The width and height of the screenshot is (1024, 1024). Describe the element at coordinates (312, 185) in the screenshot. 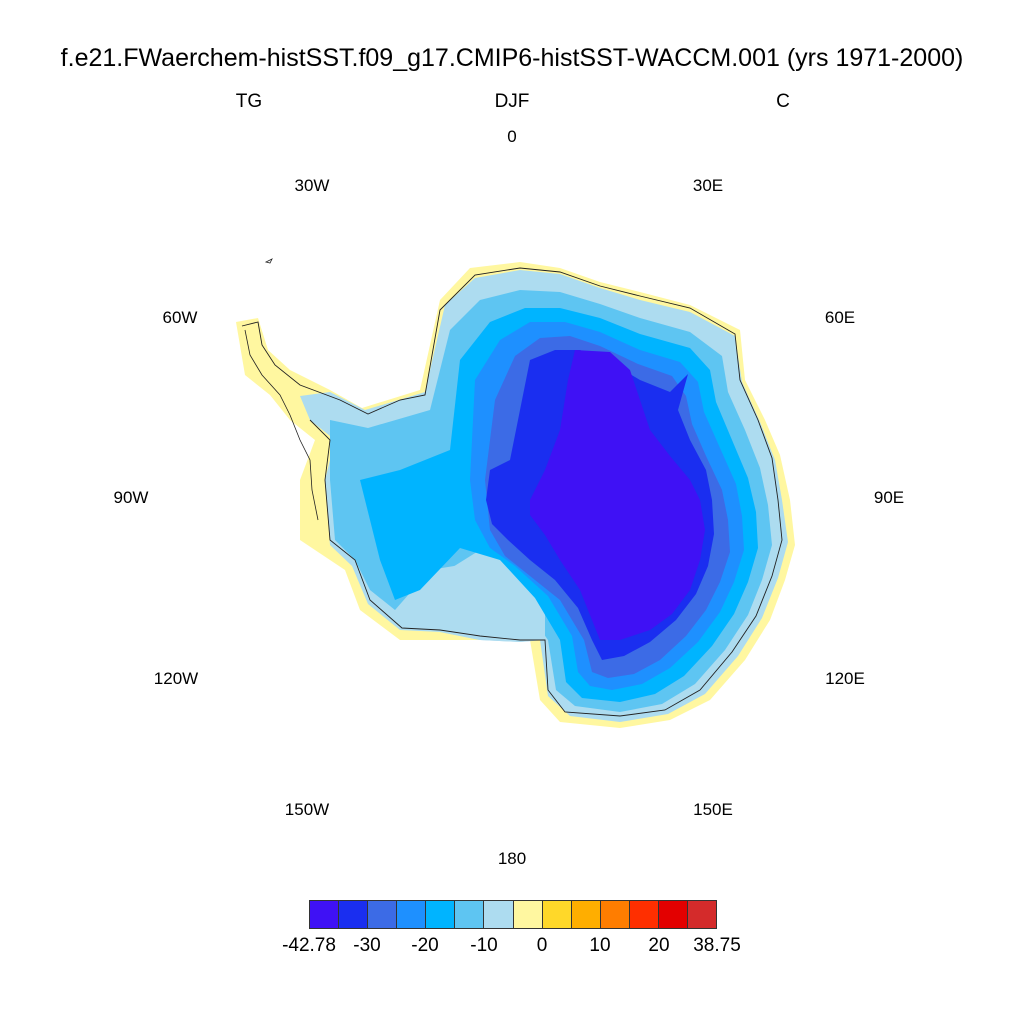

I see `longitude-label-30w: 30W` at that location.